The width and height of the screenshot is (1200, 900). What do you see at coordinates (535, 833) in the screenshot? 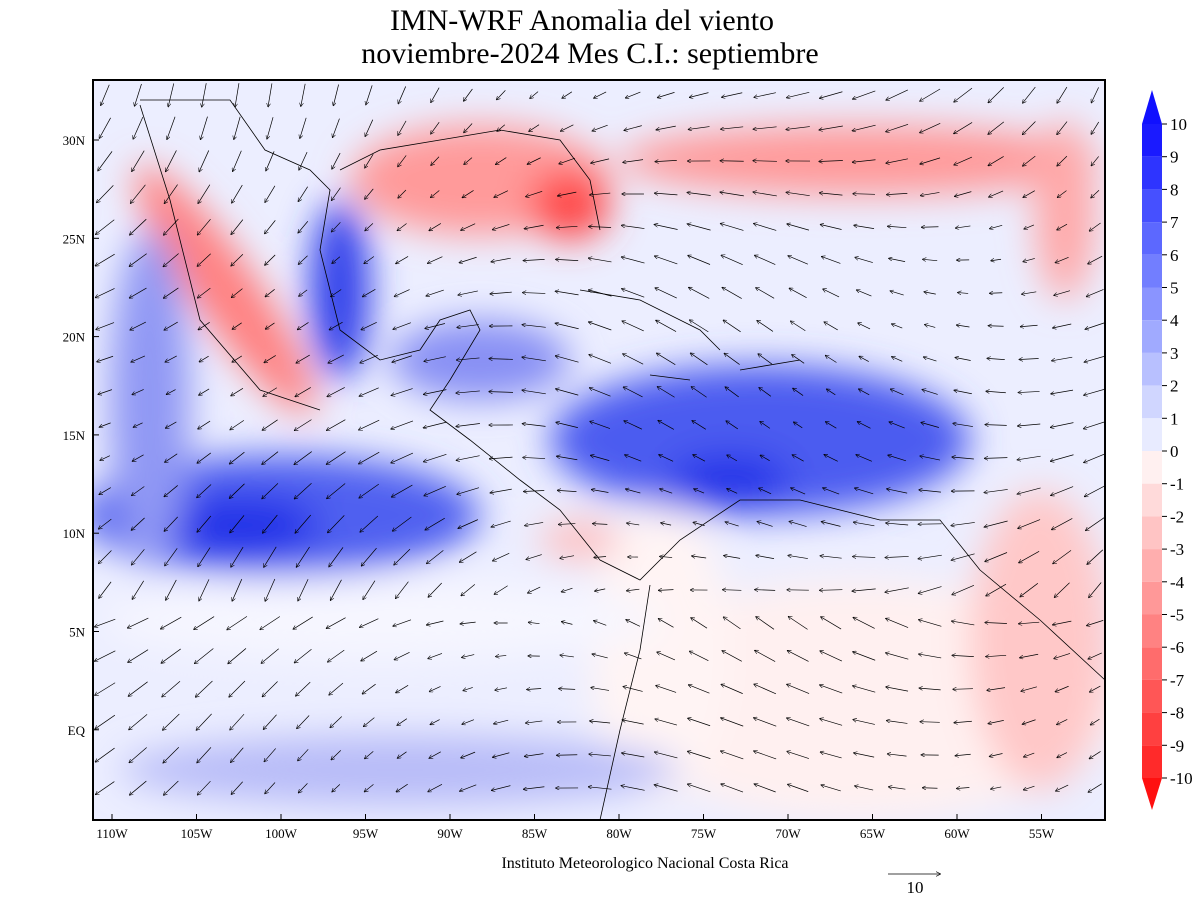
I see `lon-label: 85W` at bounding box center [535, 833].